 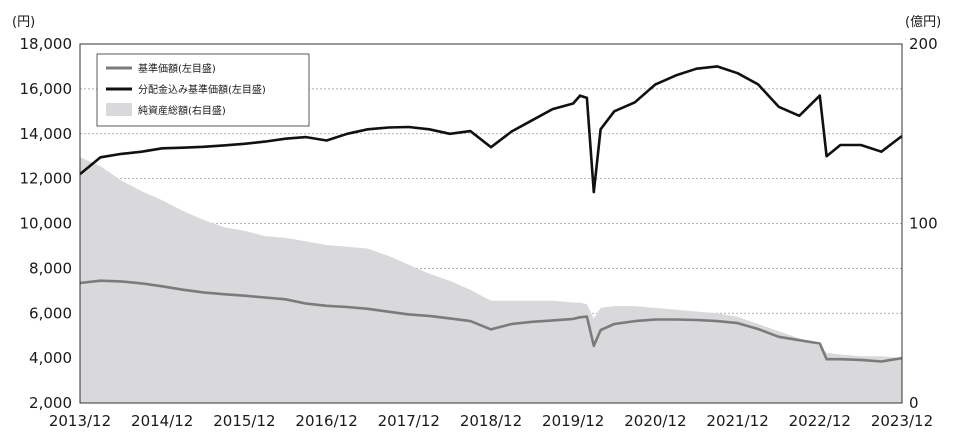 I want to click on right-tick-label: 100, so click(x=923, y=224).